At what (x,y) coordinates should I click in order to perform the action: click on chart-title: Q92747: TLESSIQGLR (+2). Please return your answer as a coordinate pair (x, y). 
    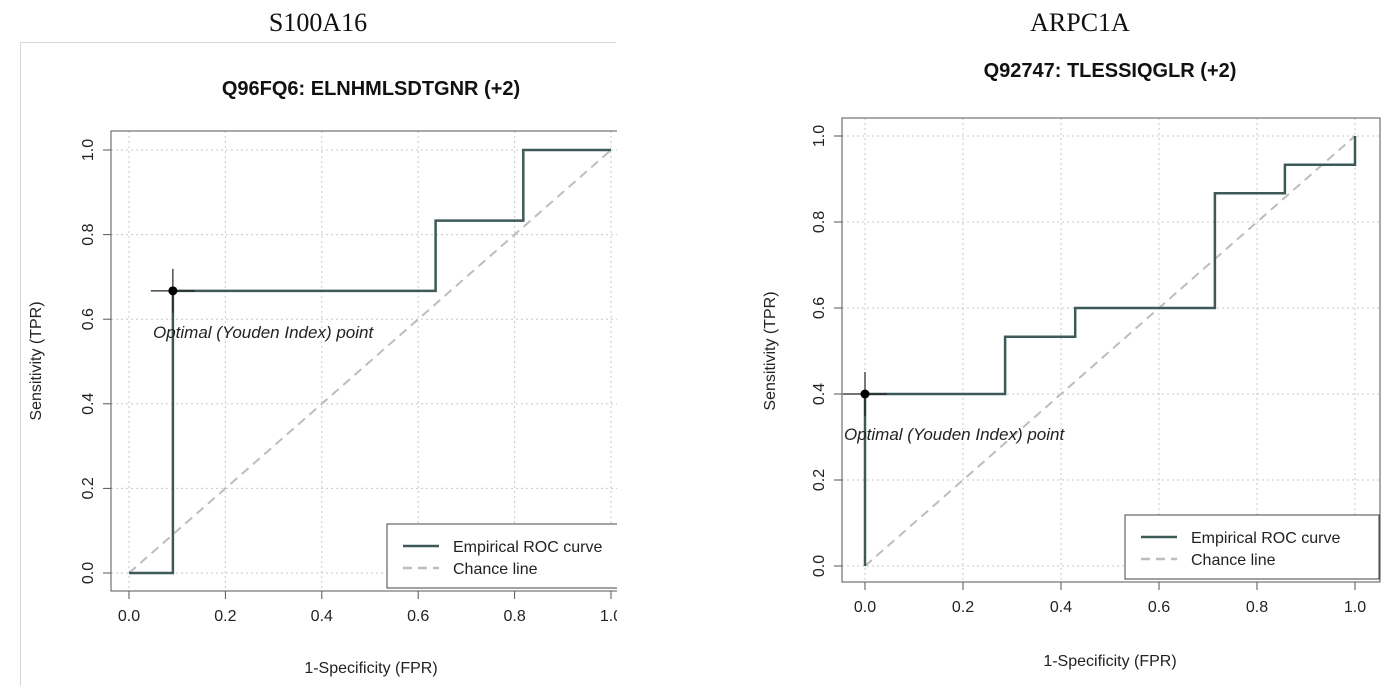
    Looking at the image, I should click on (1110, 71).